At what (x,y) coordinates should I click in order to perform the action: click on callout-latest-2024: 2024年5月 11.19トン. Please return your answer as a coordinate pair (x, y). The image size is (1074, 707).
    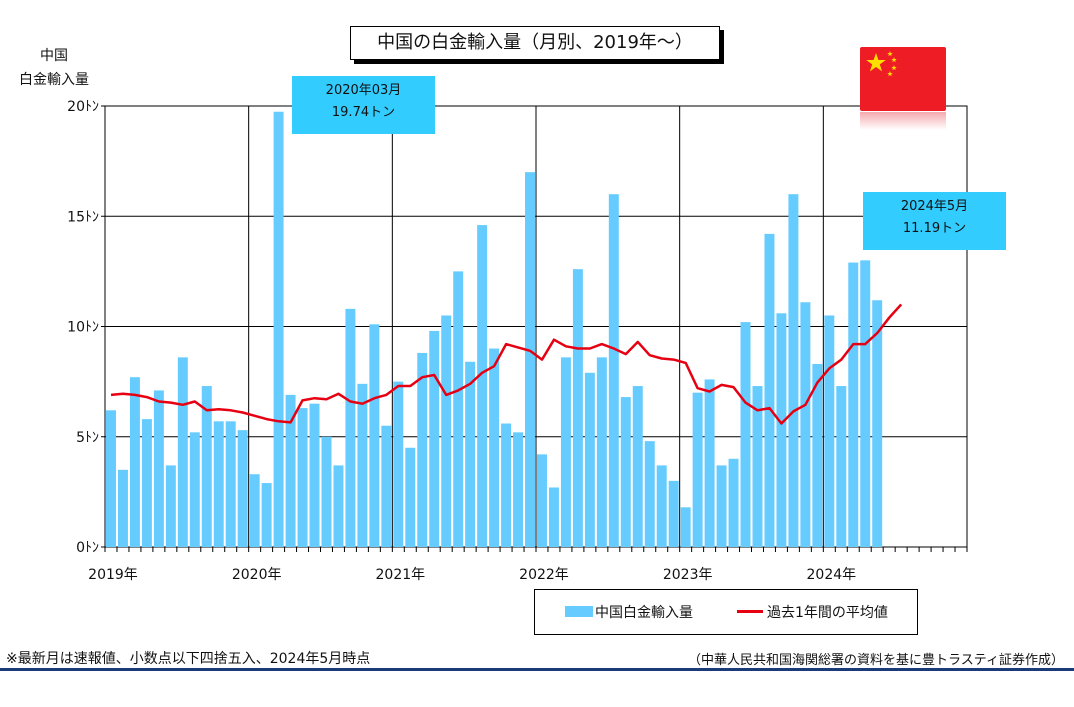
    Looking at the image, I should click on (934, 221).